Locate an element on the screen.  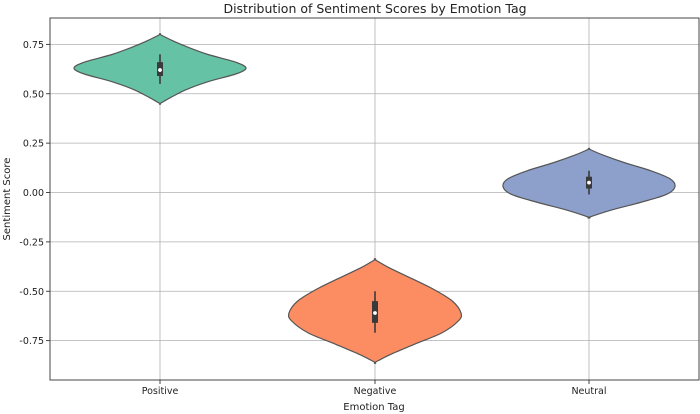
x-tick-label: Positive is located at coordinates (160, 391).